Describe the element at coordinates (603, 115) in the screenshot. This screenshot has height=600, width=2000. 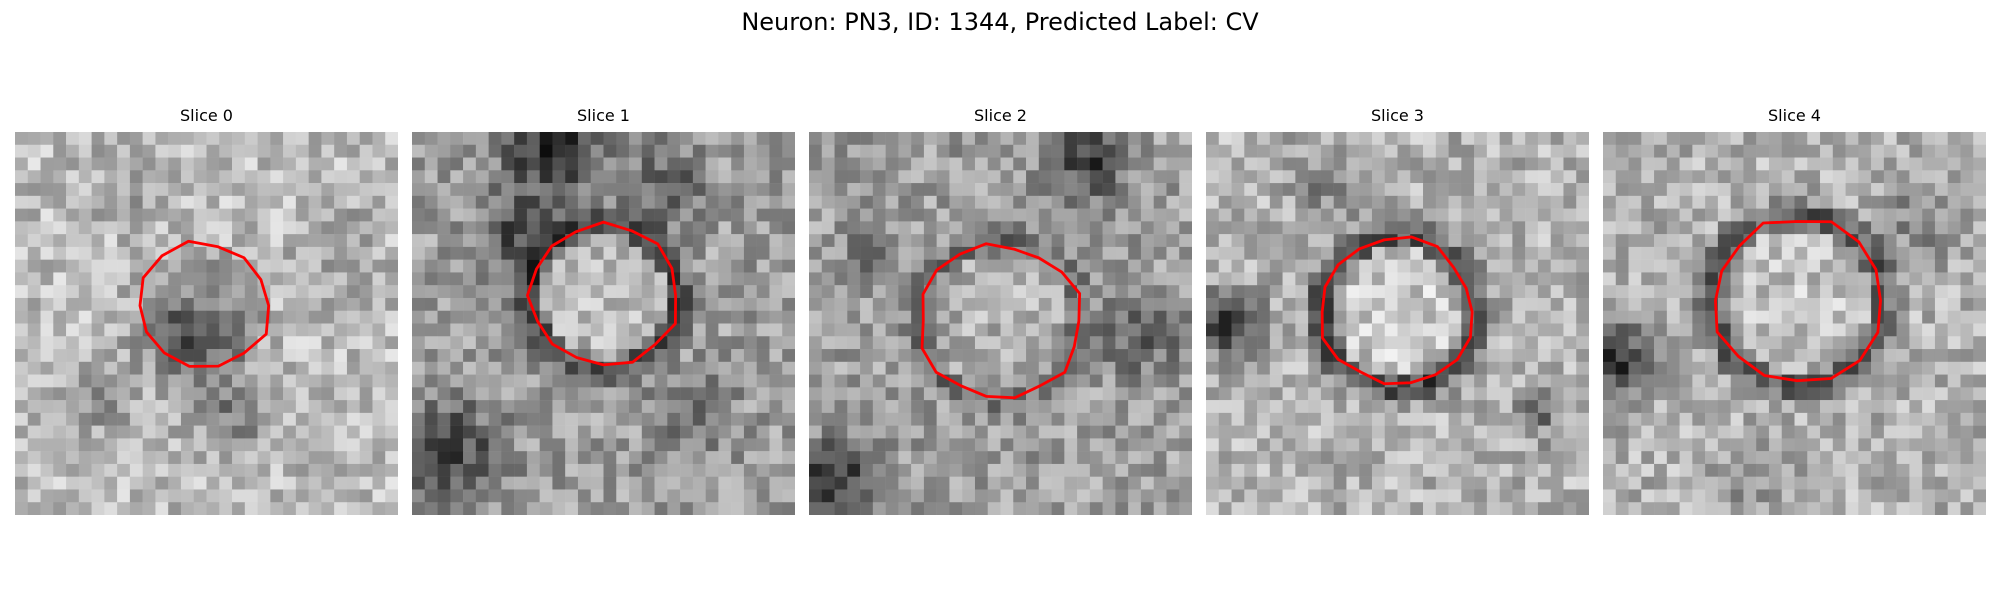
I see `slice-title: Slice 1` at that location.